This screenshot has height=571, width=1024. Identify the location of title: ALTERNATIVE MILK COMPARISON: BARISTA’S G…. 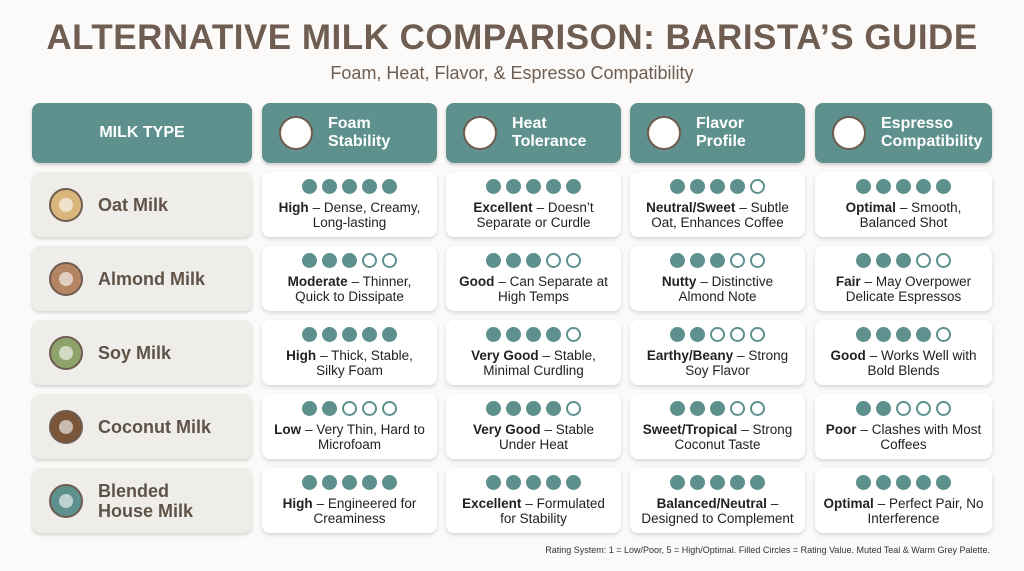
(512, 37).